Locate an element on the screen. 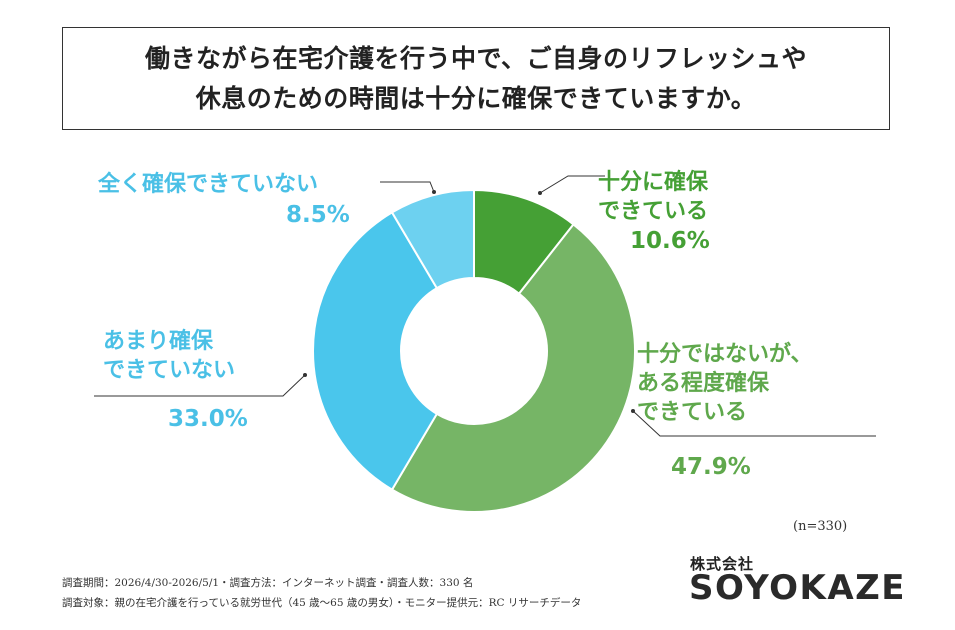  label-not-at-all: 全く確保できていない is located at coordinates (208, 184).